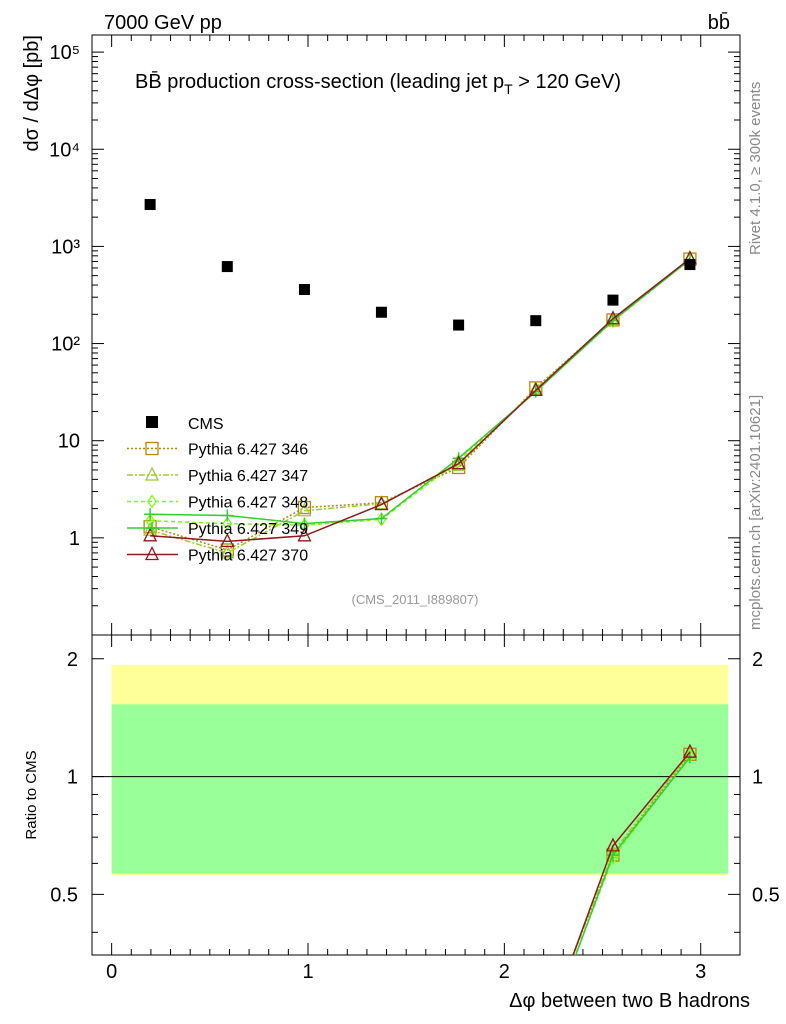 The height and width of the screenshot is (1024, 786). Describe the element at coordinates (307, 972) in the screenshot. I see `x-tick-label: 1` at that location.